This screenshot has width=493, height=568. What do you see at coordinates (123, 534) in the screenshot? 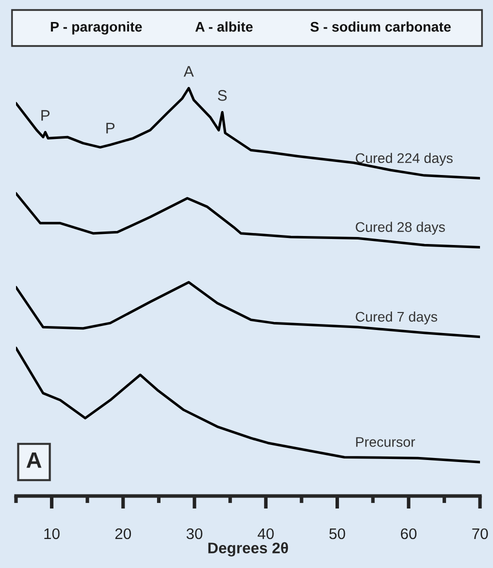
I see `x-tick-label: 20` at bounding box center [123, 534].